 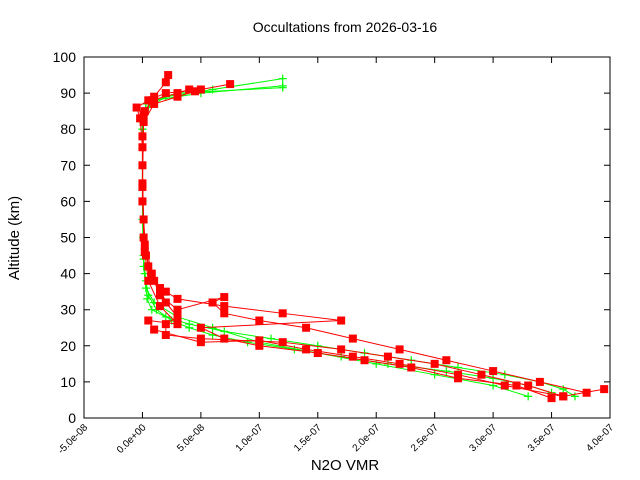 I want to click on y-tick-label: 10, so click(x=68, y=382).